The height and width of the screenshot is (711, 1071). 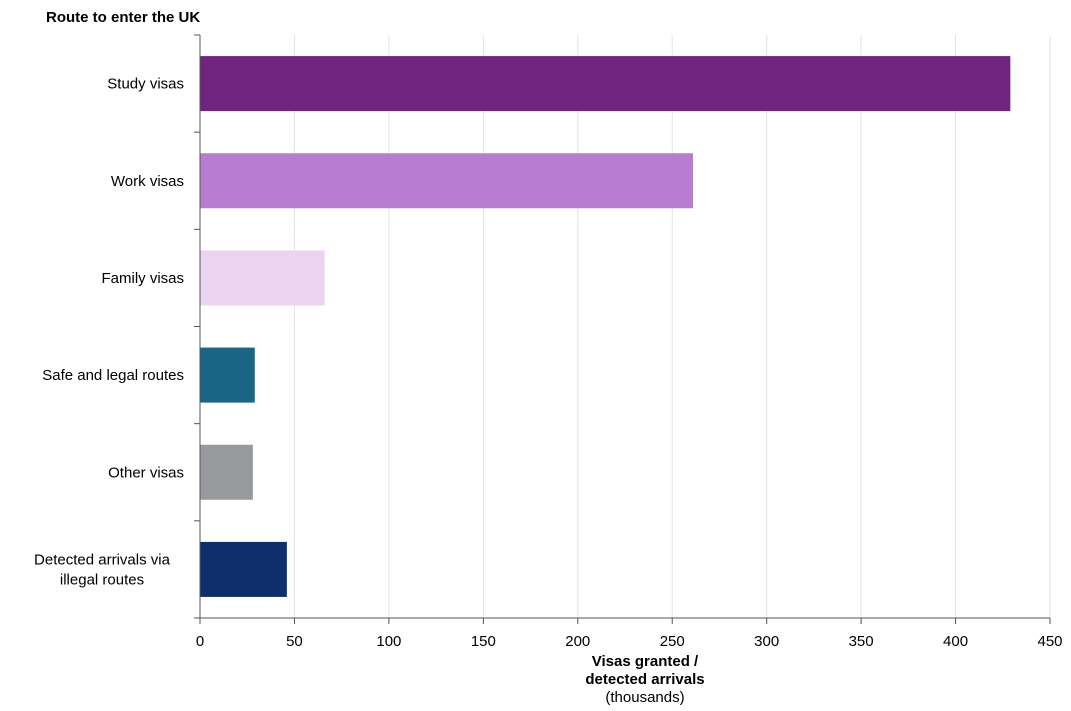 What do you see at coordinates (102, 579) in the screenshot?
I see `category-label-line: illegal routes` at bounding box center [102, 579].